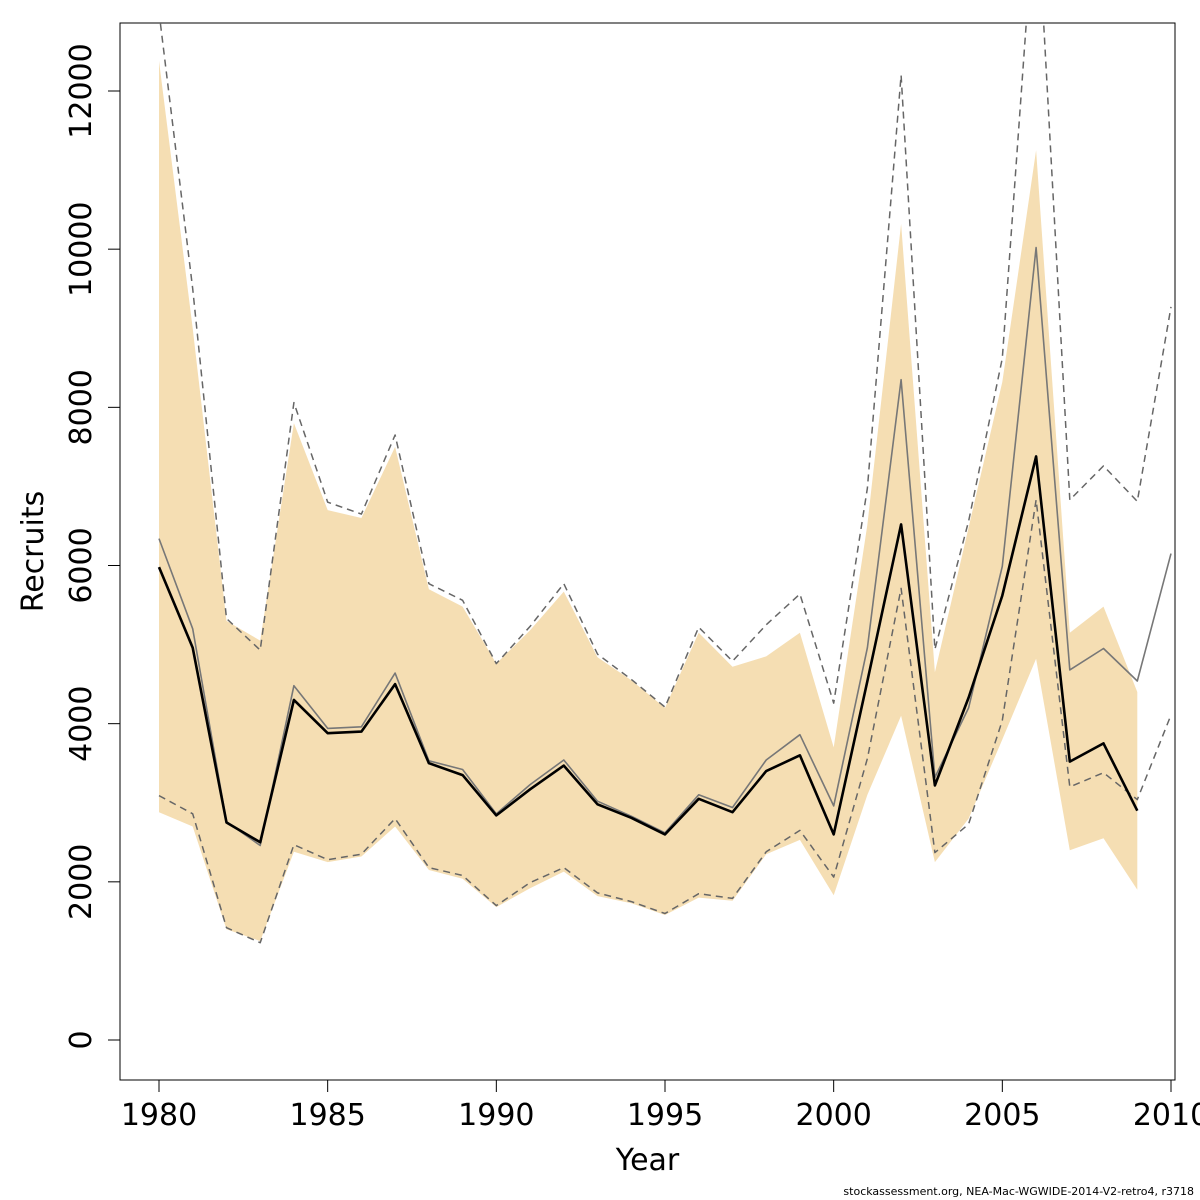 The height and width of the screenshot is (1200, 1200). Describe the element at coordinates (81, 882) in the screenshot. I see `y-tick-label: 2000` at that location.